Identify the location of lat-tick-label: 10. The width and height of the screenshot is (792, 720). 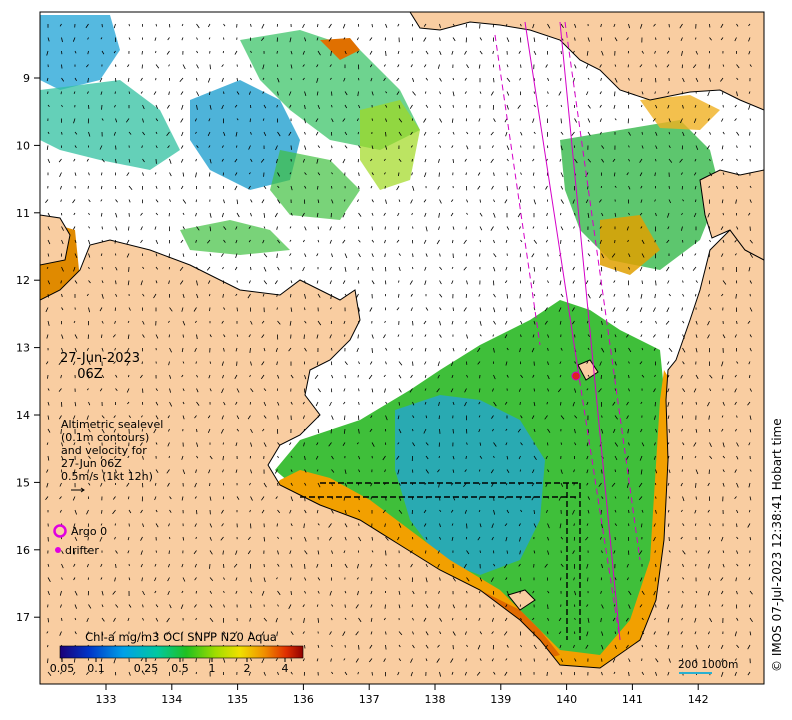
(23, 145).